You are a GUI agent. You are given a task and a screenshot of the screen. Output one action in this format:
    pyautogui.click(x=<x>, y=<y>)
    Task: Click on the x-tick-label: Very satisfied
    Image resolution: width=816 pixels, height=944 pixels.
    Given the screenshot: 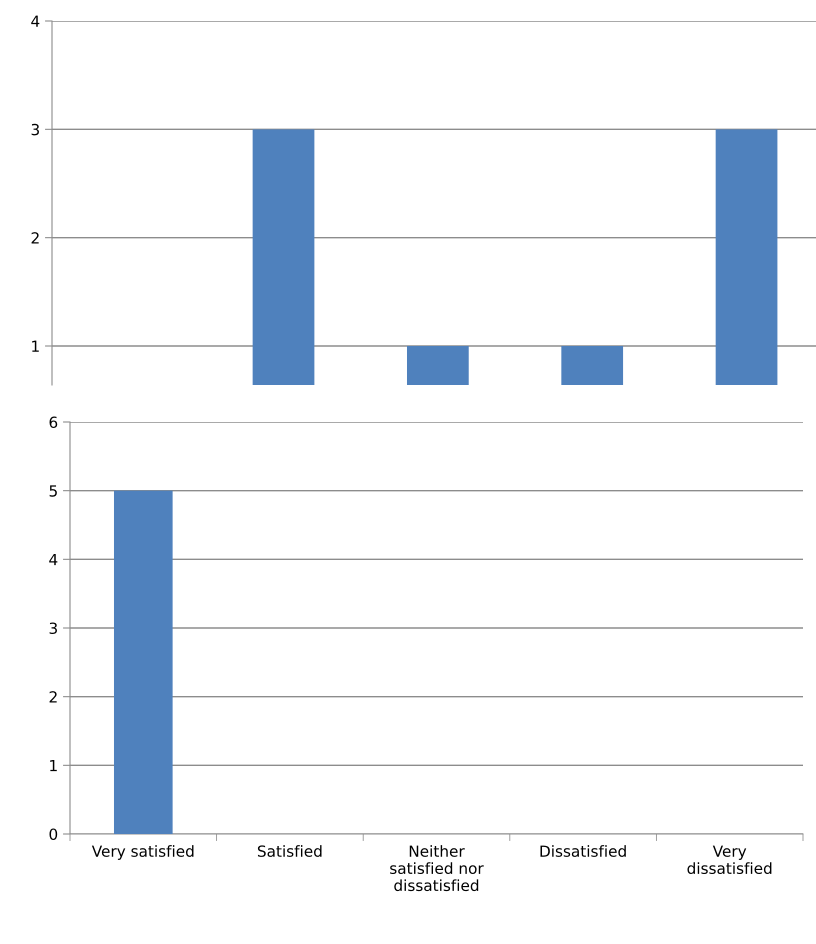 What is the action you would take?
    pyautogui.click(x=143, y=852)
    